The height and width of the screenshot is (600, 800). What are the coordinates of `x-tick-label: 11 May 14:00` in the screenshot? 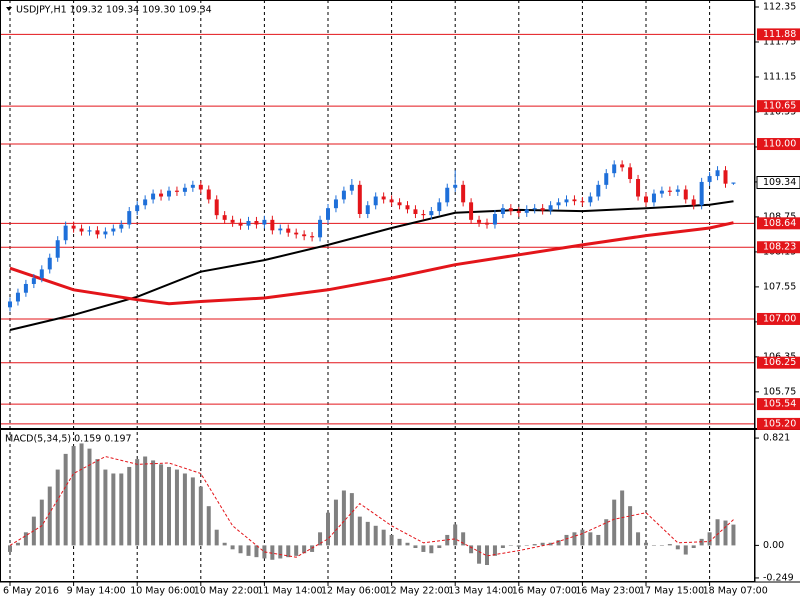 It's located at (289, 591).